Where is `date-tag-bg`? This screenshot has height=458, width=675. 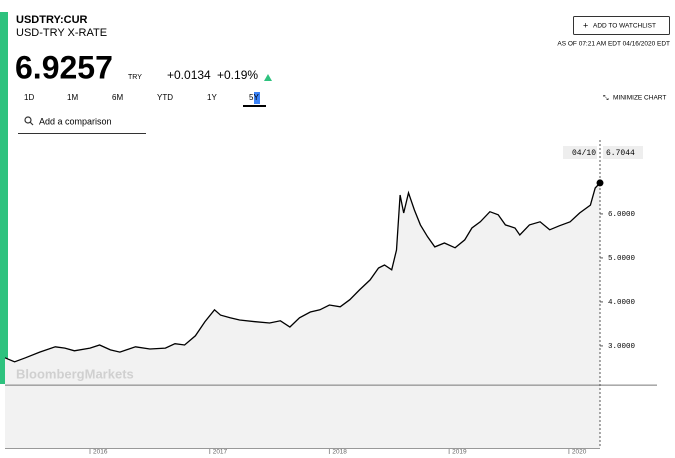
date-tag-bg is located at coordinates (580, 152).